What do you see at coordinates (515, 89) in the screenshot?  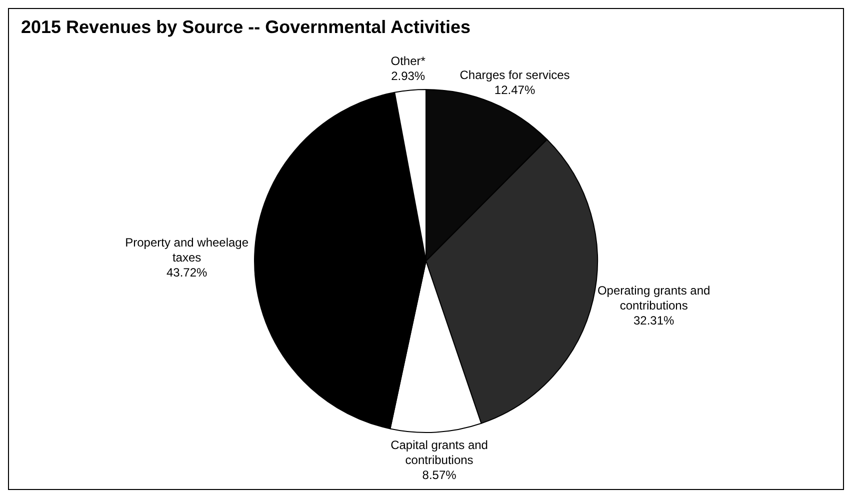 I see `data-label: 12.47%` at bounding box center [515, 89].